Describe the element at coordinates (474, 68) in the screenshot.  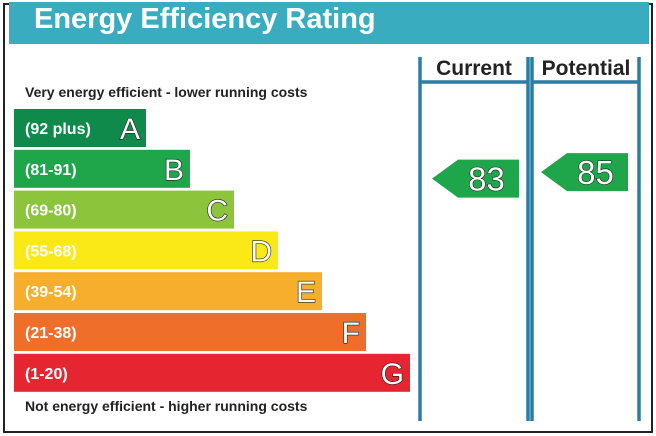
I see `current-column-header: Current` at that location.